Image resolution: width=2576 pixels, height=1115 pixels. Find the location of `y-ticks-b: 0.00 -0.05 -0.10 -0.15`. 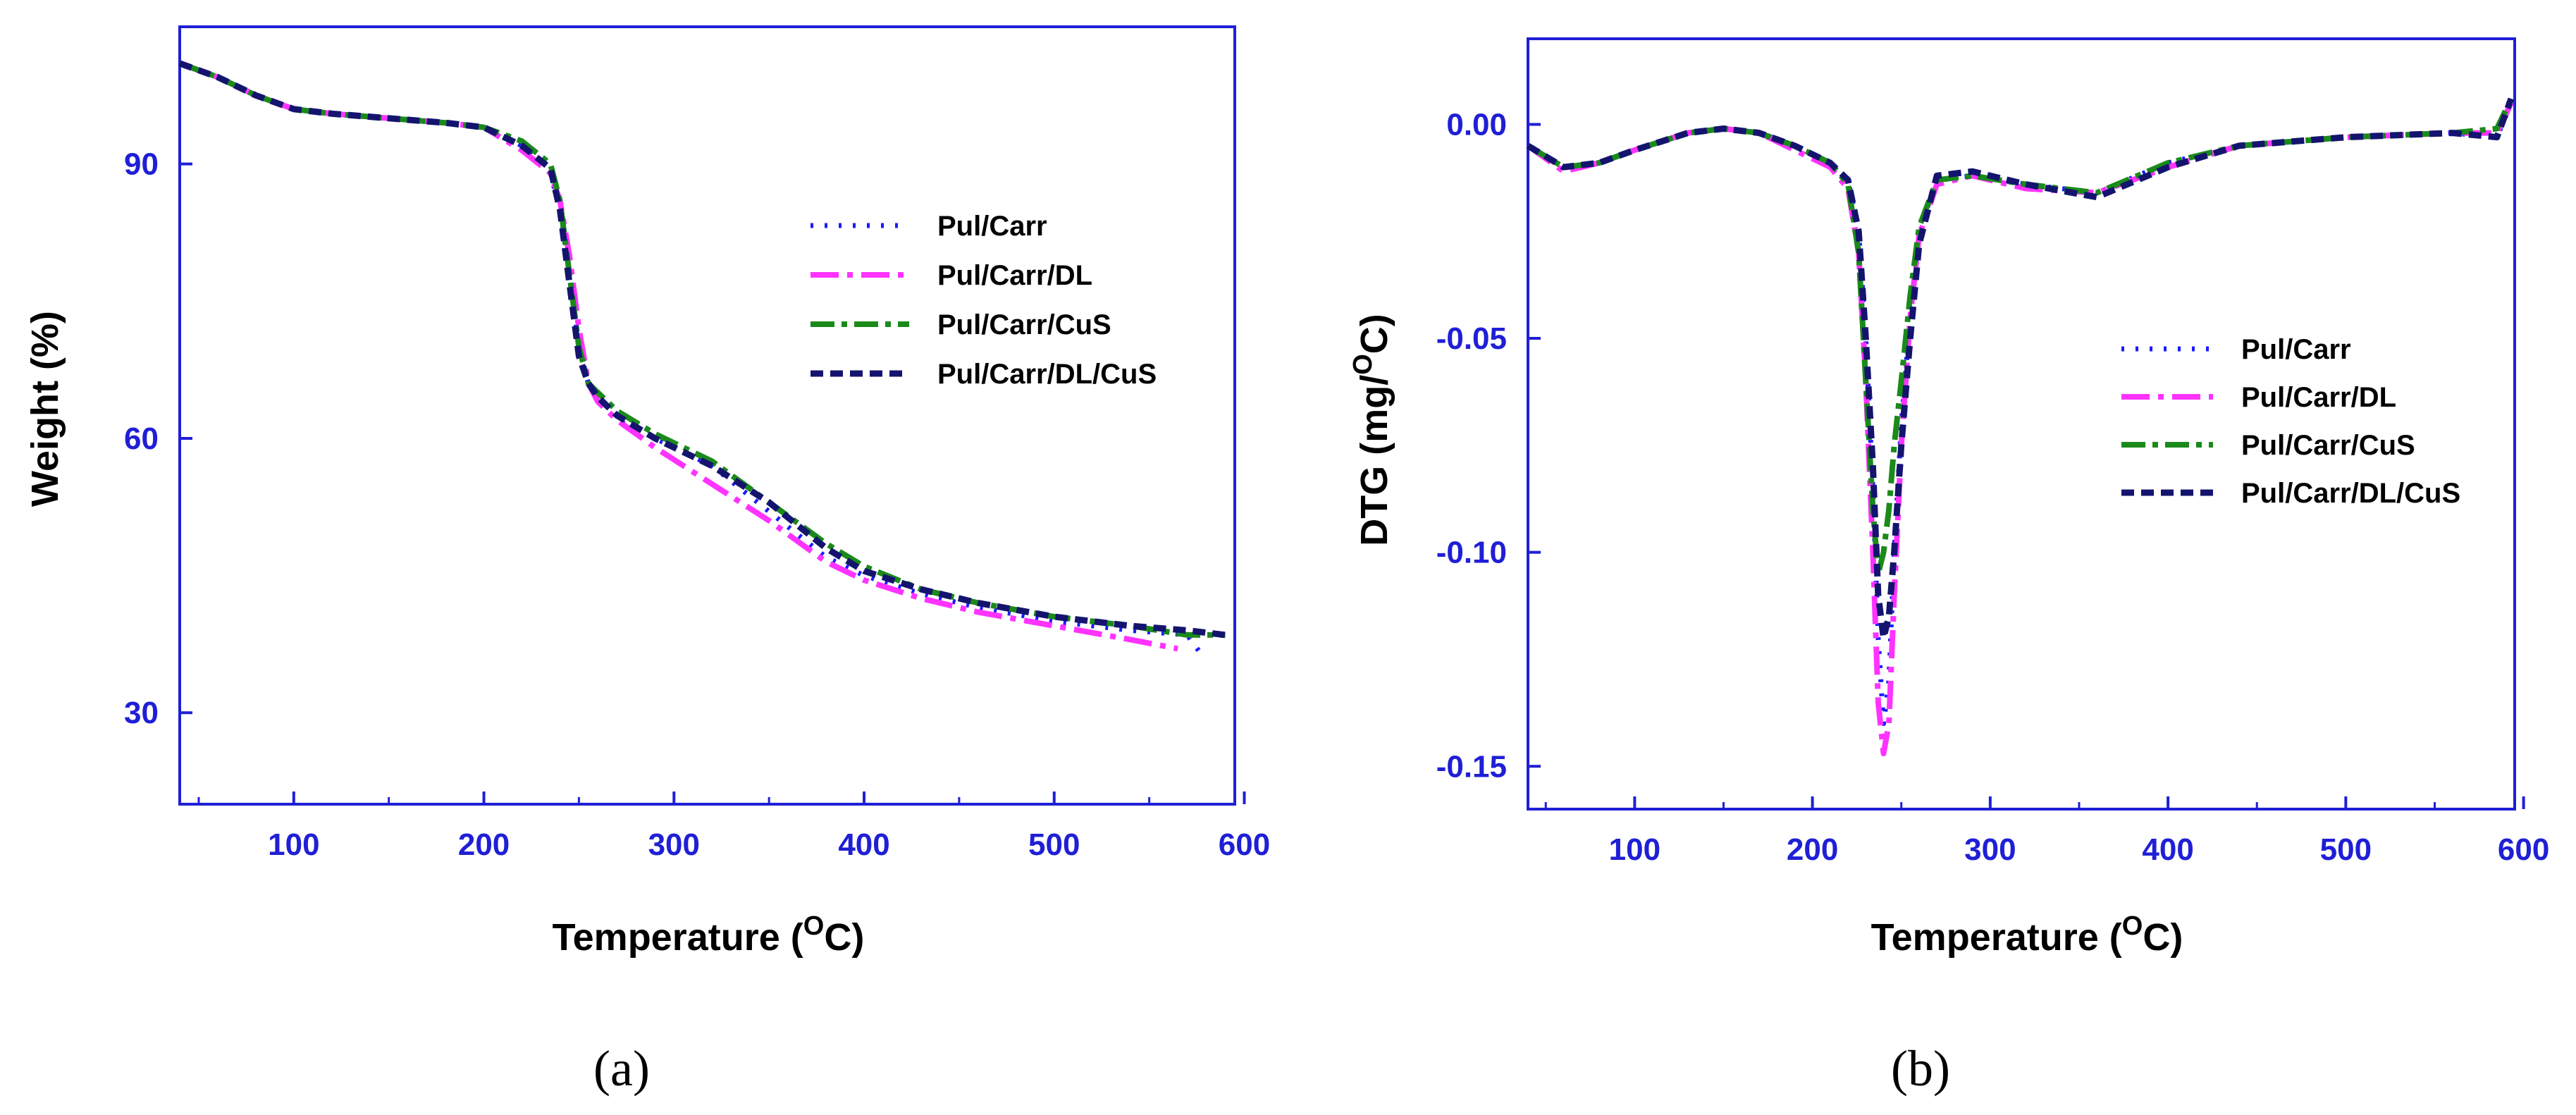

y-ticks-b: 0.00 -0.05 -0.10 -0.15 is located at coordinates (1489, 446).